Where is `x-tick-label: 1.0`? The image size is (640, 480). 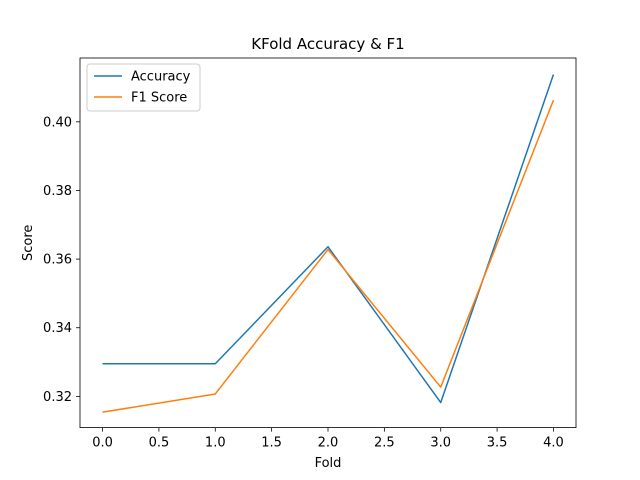 x-tick-label: 1.0 is located at coordinates (215, 443).